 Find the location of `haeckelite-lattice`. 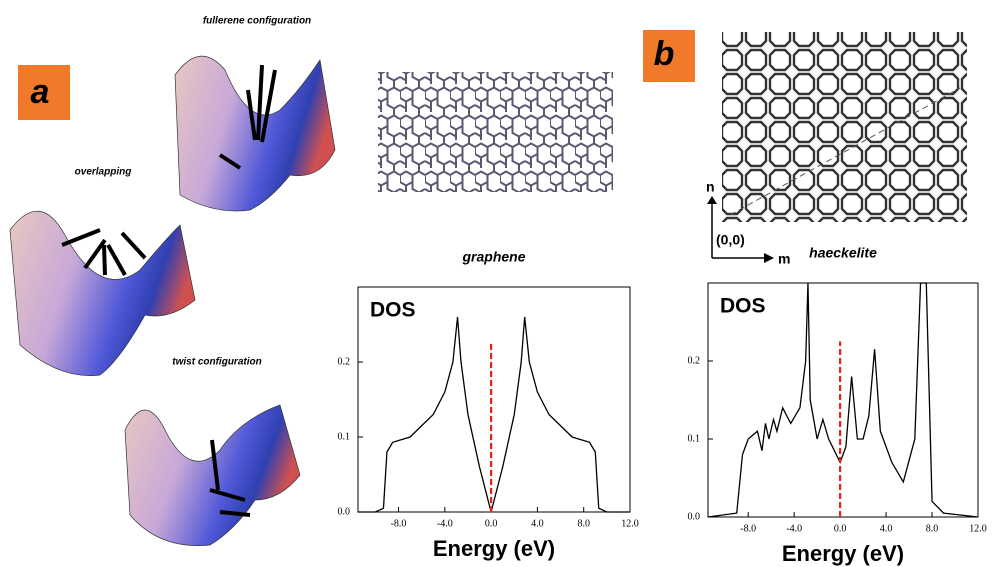

haeckelite-lattice is located at coordinates (844, 127).